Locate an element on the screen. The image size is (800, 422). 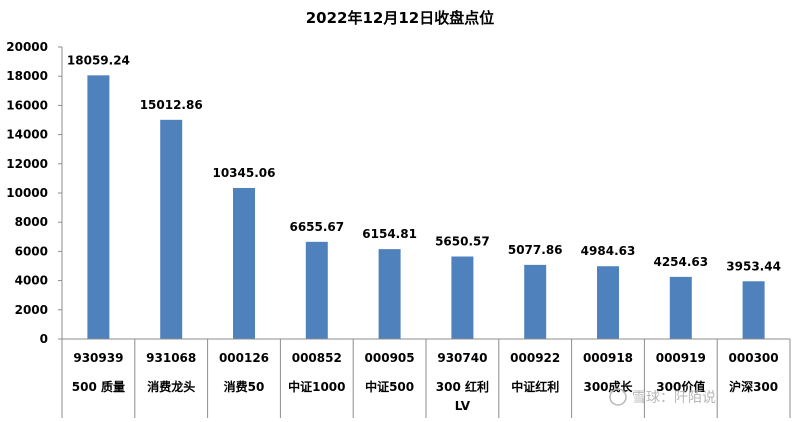
category-name: 中证500 is located at coordinates (389, 386).